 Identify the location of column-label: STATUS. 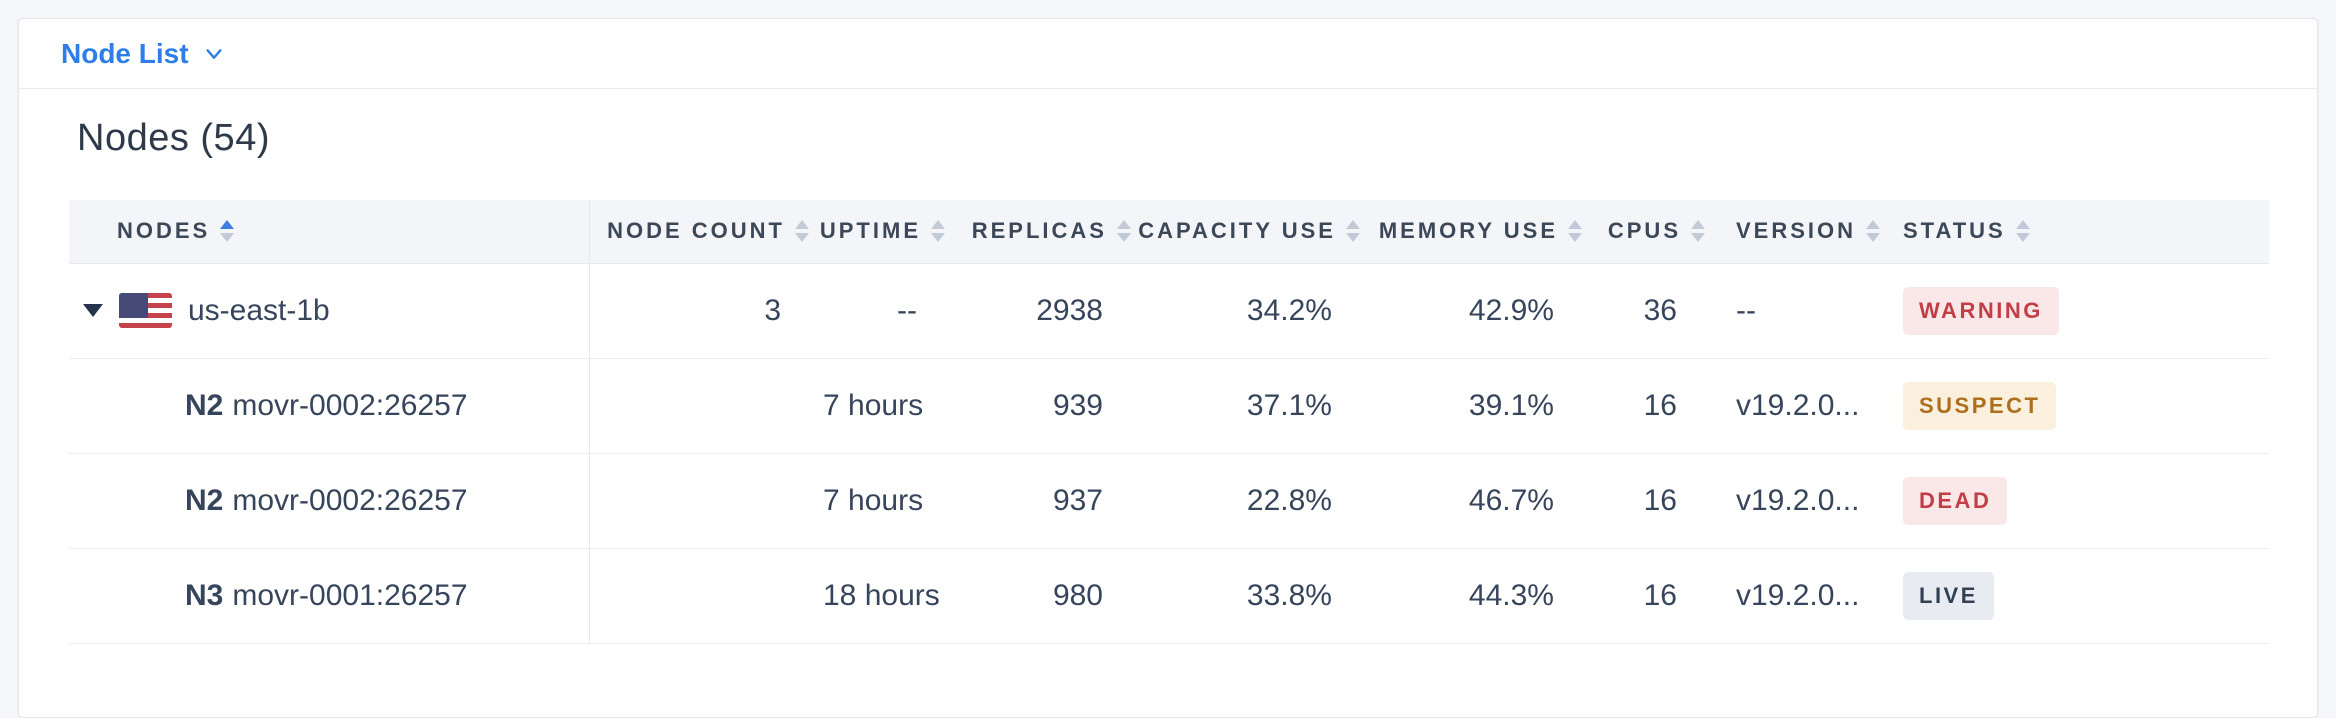
(1954, 231).